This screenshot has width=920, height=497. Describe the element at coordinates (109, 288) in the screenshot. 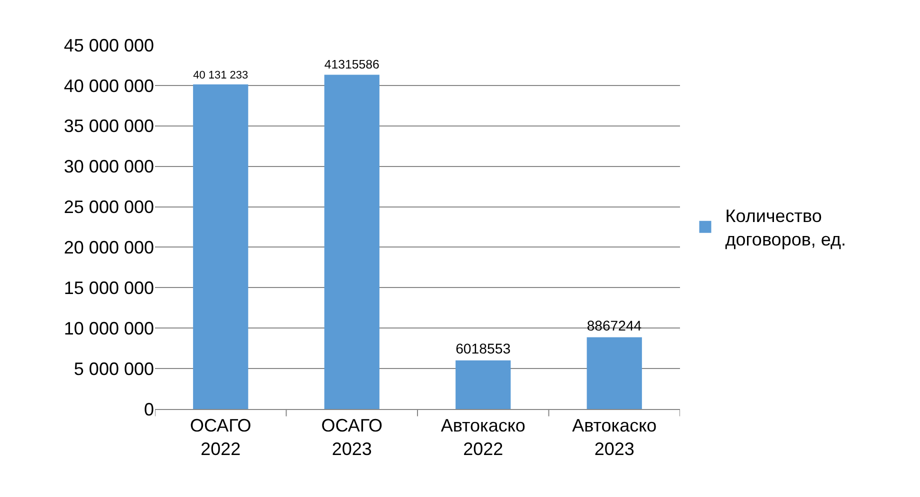

I see `y-tick-label: 15 000 000` at that location.